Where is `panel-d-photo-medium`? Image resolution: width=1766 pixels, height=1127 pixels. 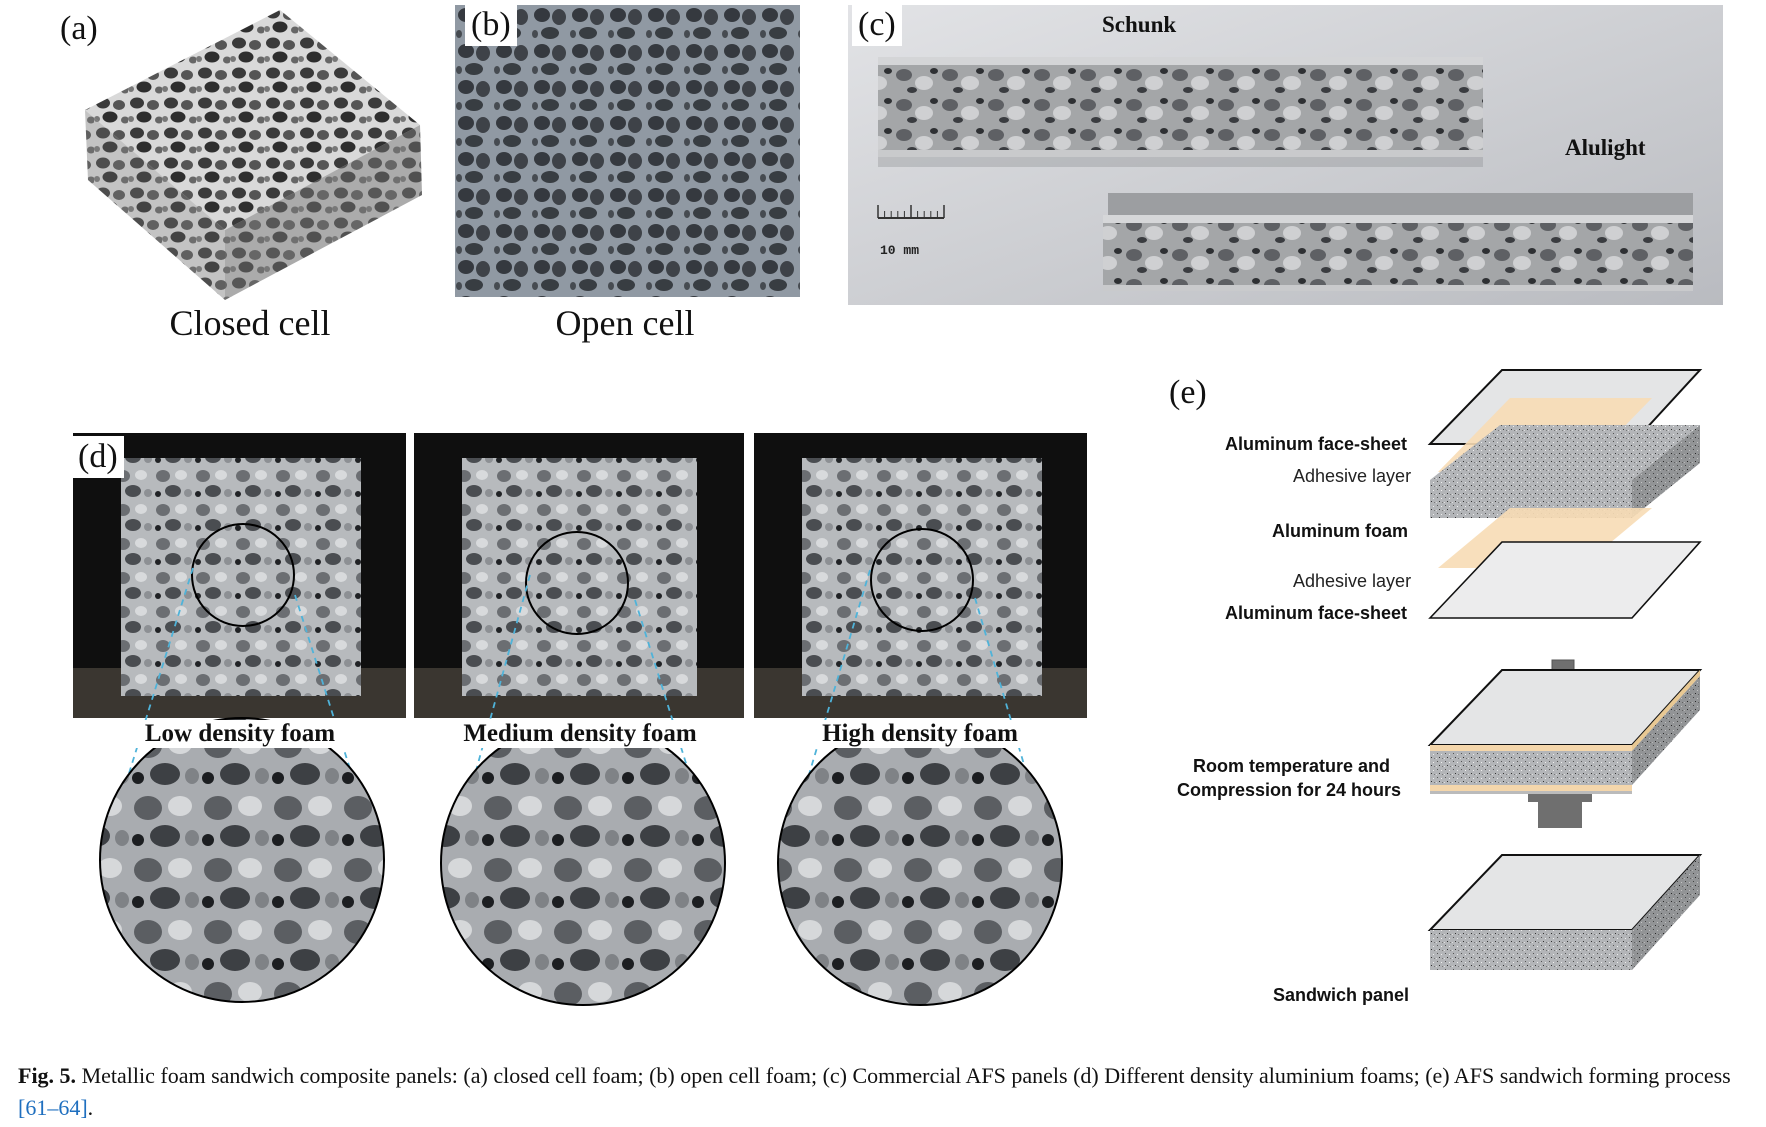 panel-d-photo-medium is located at coordinates (579, 575).